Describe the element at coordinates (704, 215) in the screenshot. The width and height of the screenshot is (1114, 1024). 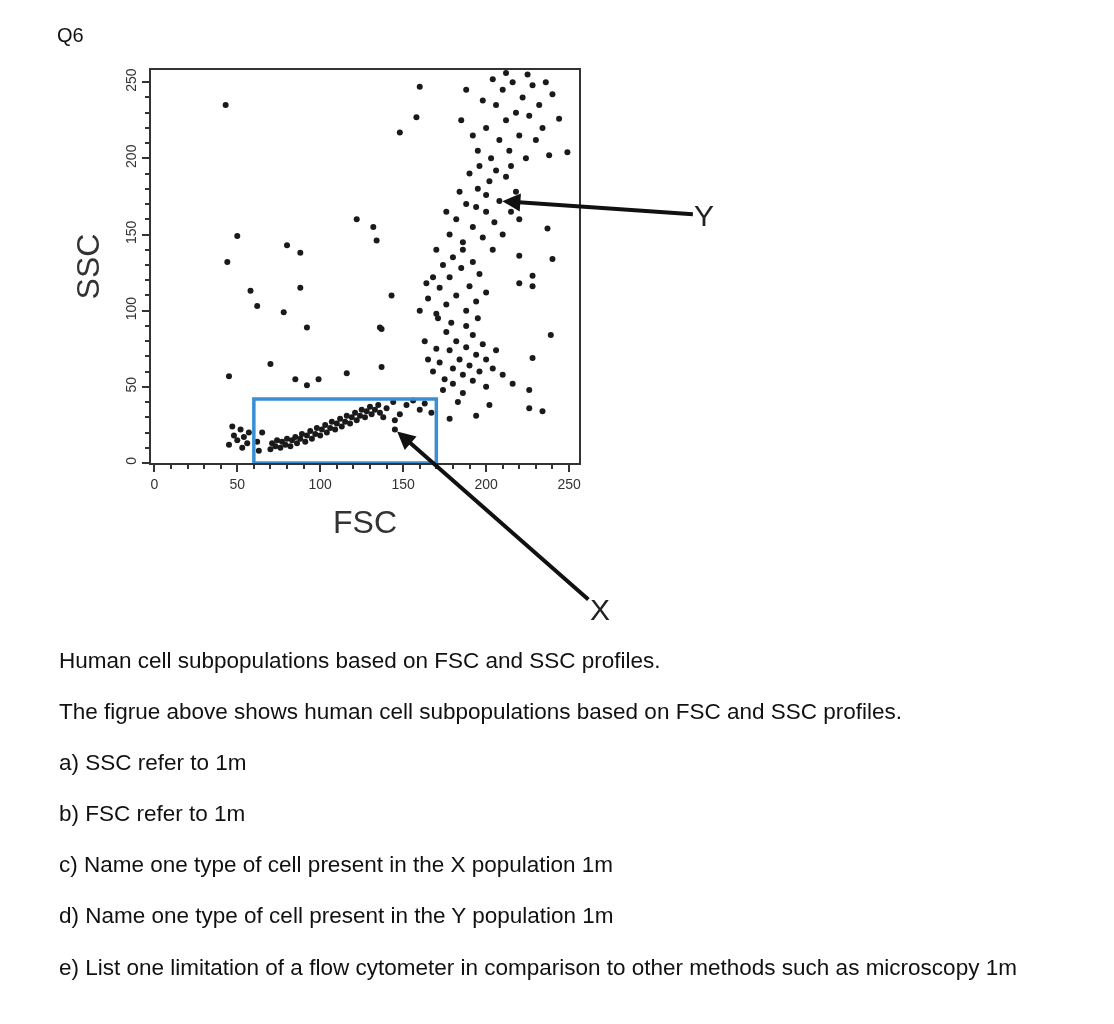
I see `annotation: Y` at that location.